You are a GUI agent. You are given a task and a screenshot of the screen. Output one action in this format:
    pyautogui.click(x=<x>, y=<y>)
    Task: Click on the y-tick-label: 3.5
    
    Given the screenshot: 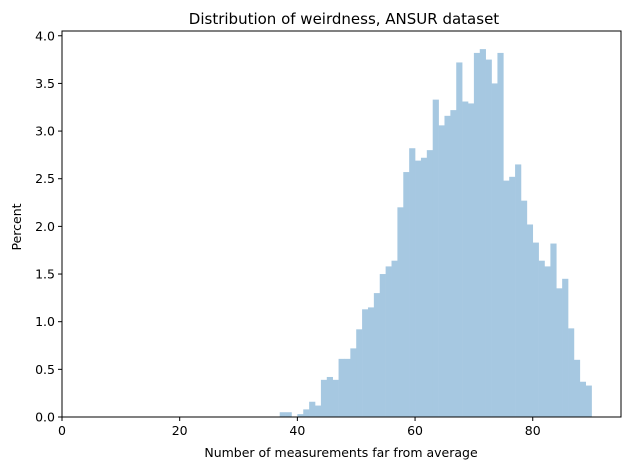 What is the action you would take?
    pyautogui.click(x=45, y=83)
    